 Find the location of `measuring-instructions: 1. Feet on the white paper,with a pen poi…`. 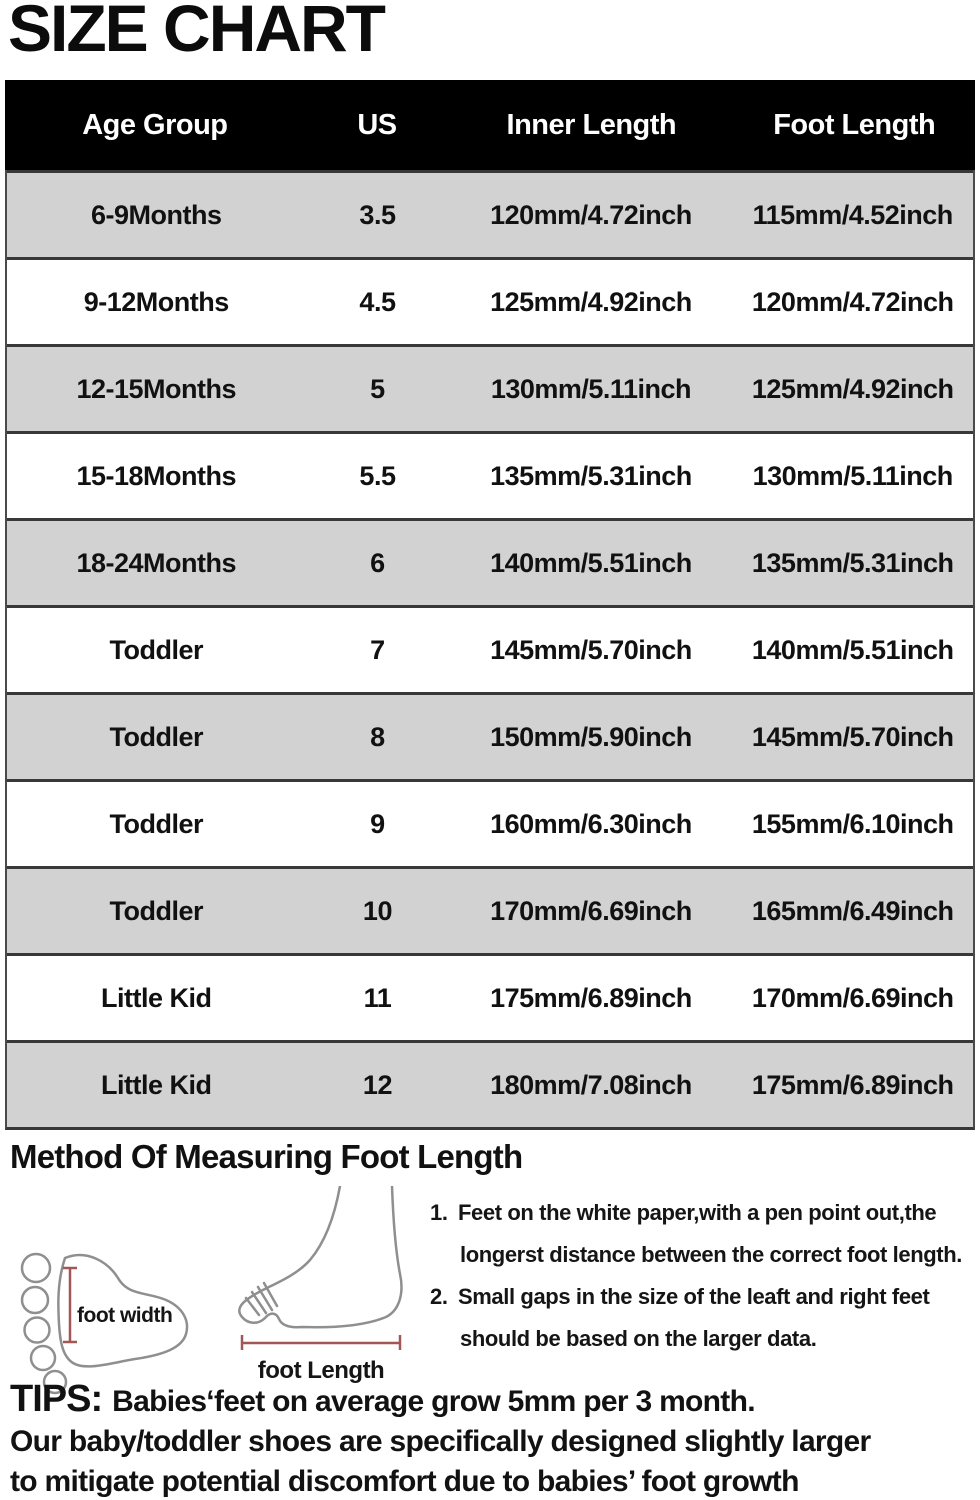

measuring-instructions: 1. Feet on the white paper,with a pen poi… is located at coordinates (704, 1276).